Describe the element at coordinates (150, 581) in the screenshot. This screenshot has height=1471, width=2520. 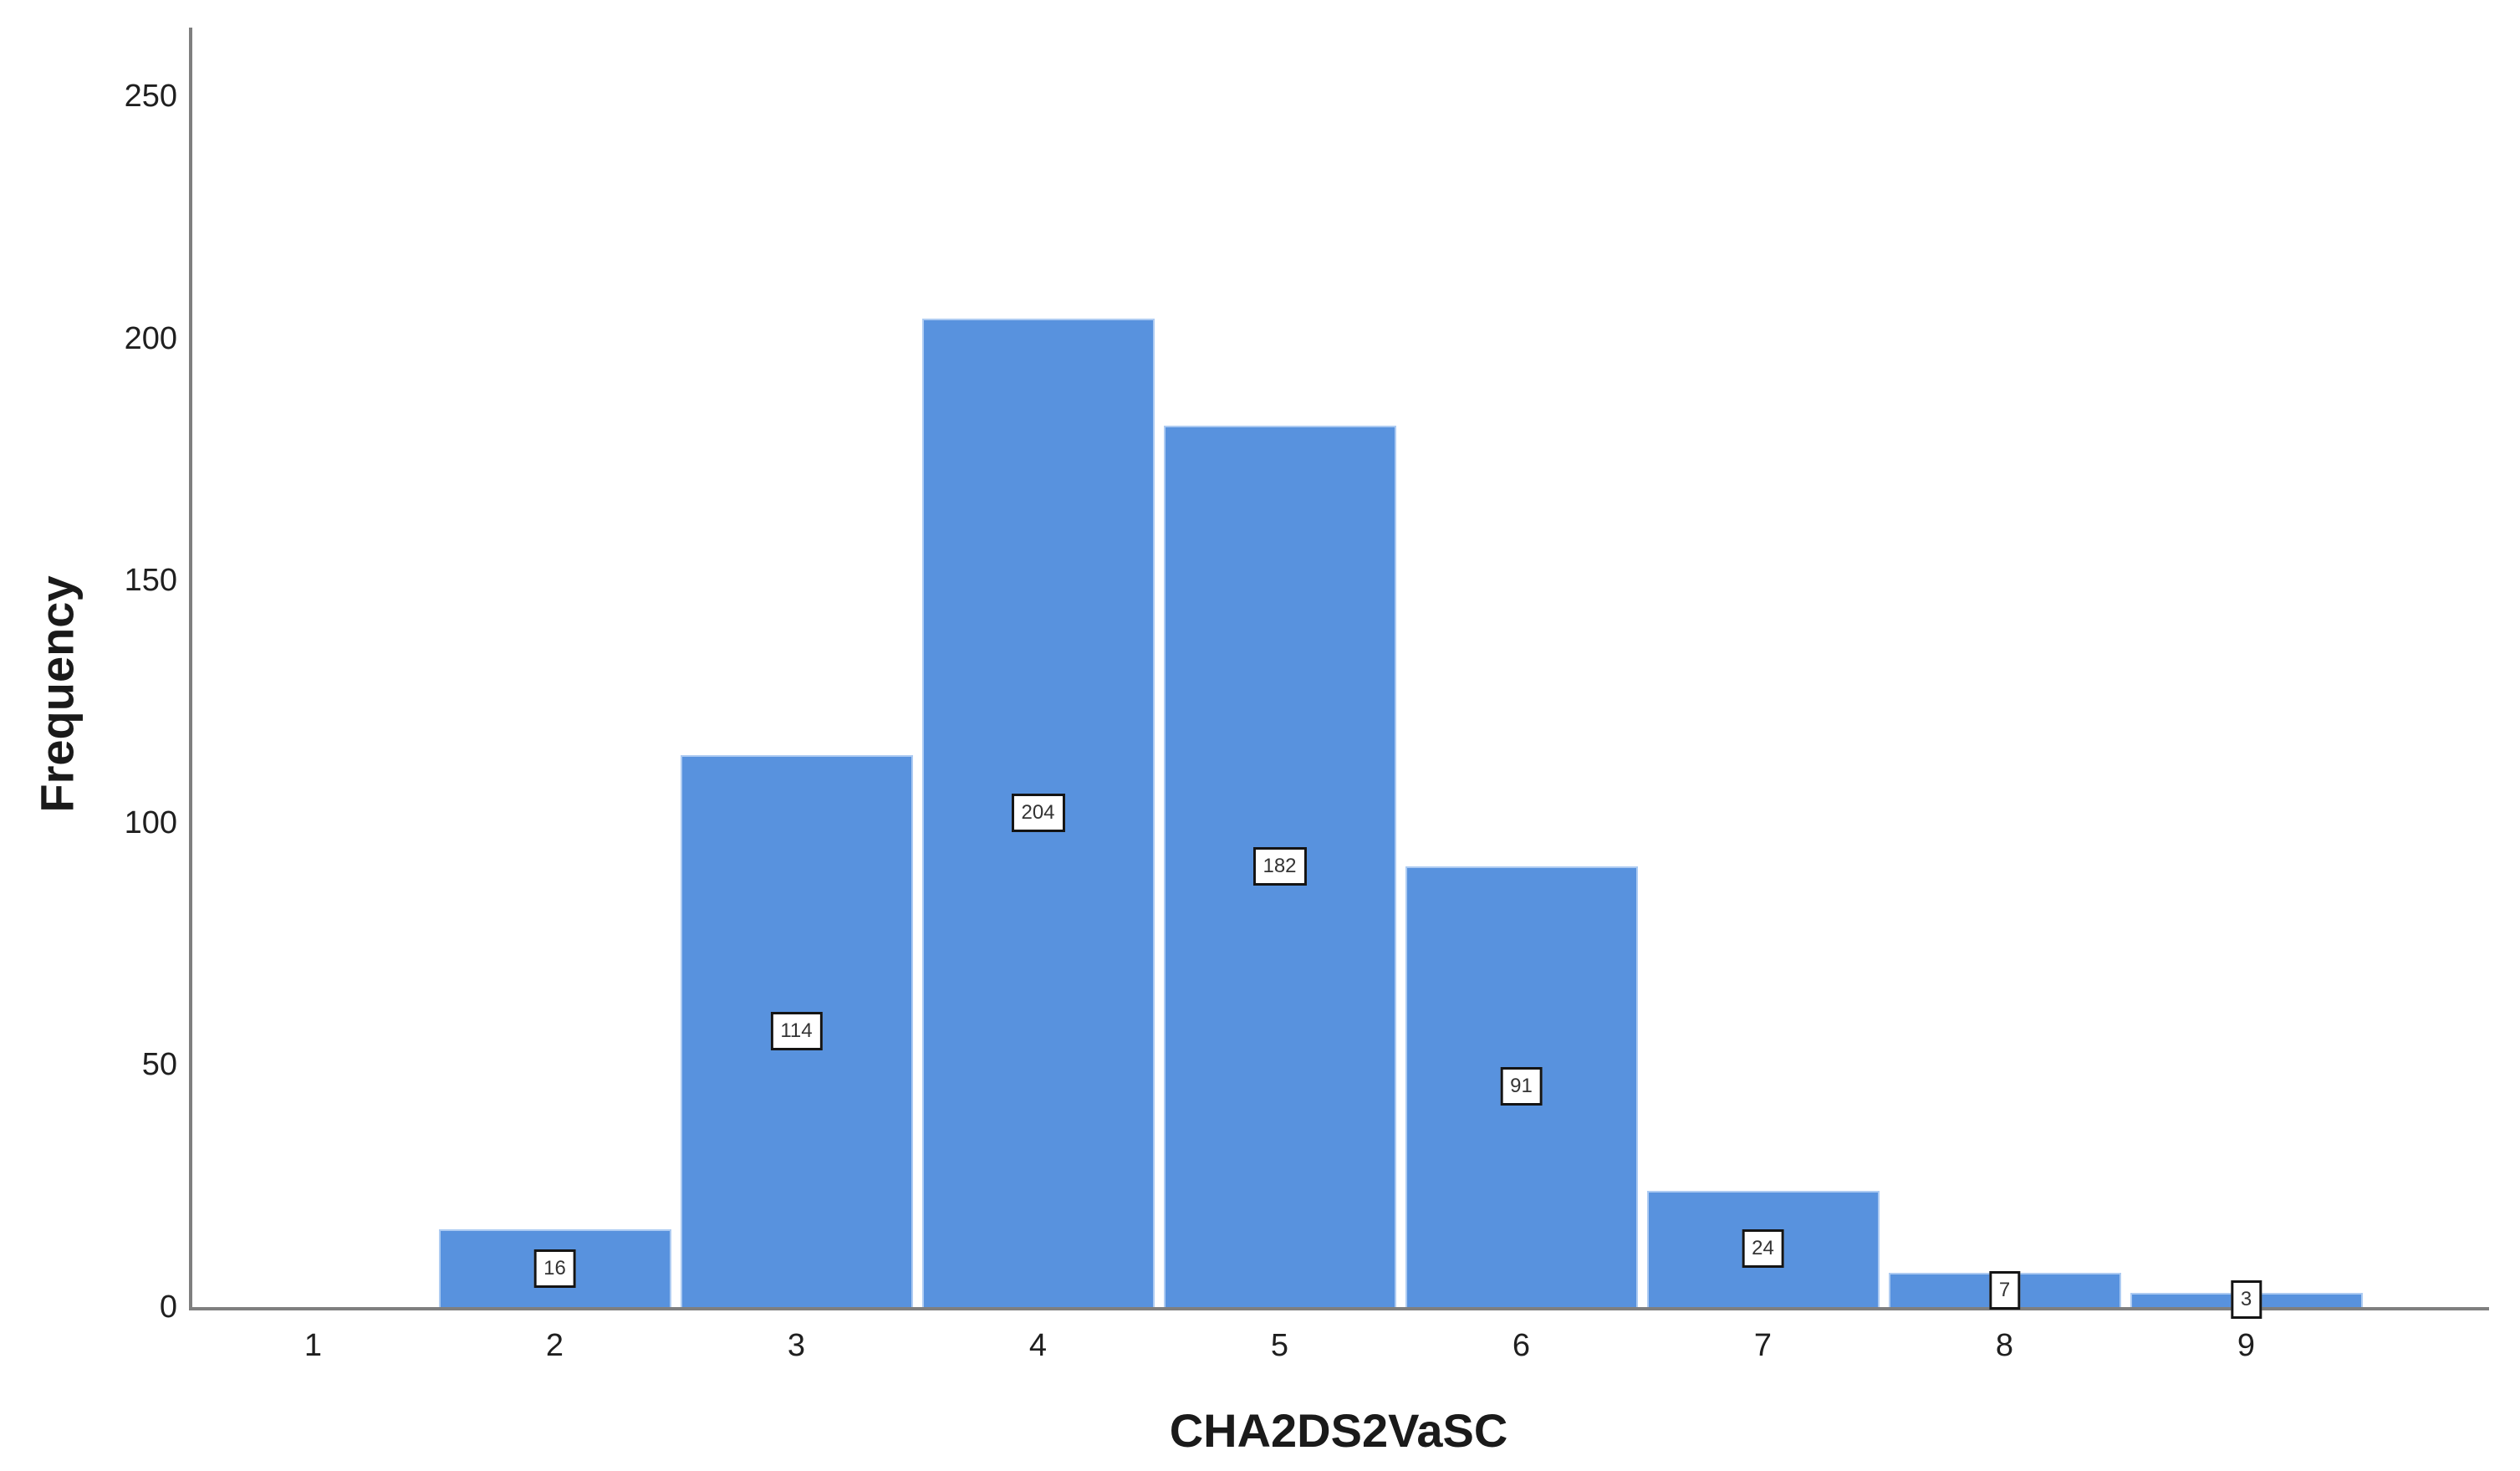
I see `y-tick-label: 150` at that location.